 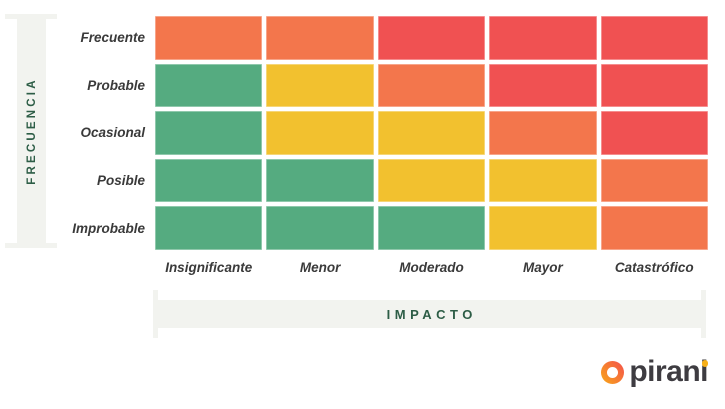 What do you see at coordinates (654, 267) in the screenshot?
I see `column-label: Catastrófico` at bounding box center [654, 267].